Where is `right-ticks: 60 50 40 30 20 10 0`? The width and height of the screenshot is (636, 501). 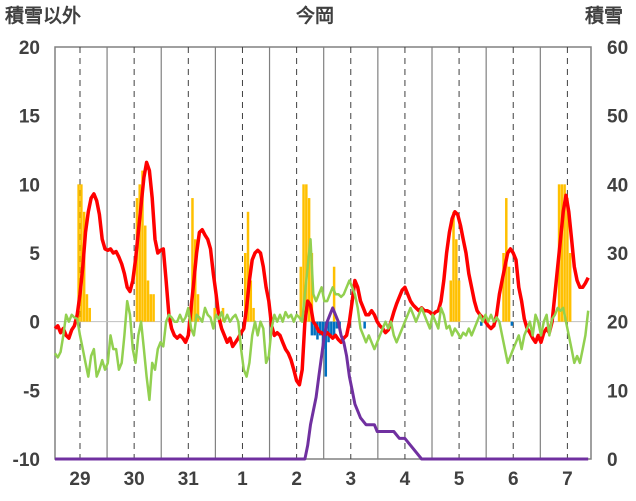
right-ticks: 60 50 40 30 20 10 0 is located at coordinates (617, 254).